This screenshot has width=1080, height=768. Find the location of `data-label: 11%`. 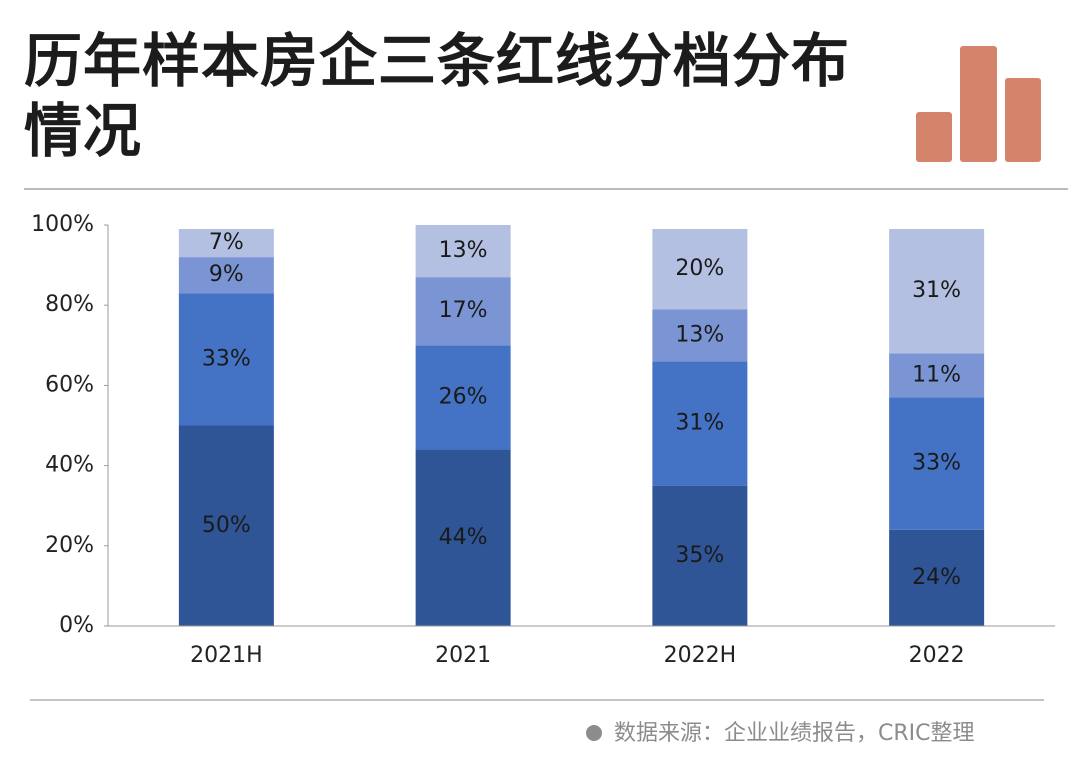

data-label: 11% is located at coordinates (936, 374).